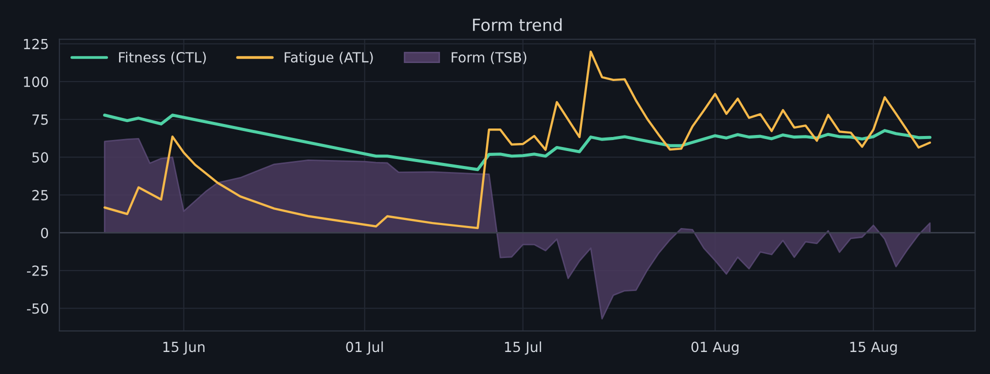  What do you see at coordinates (364, 348) in the screenshot?
I see `x-tick-label: 01 Jul` at bounding box center [364, 348].